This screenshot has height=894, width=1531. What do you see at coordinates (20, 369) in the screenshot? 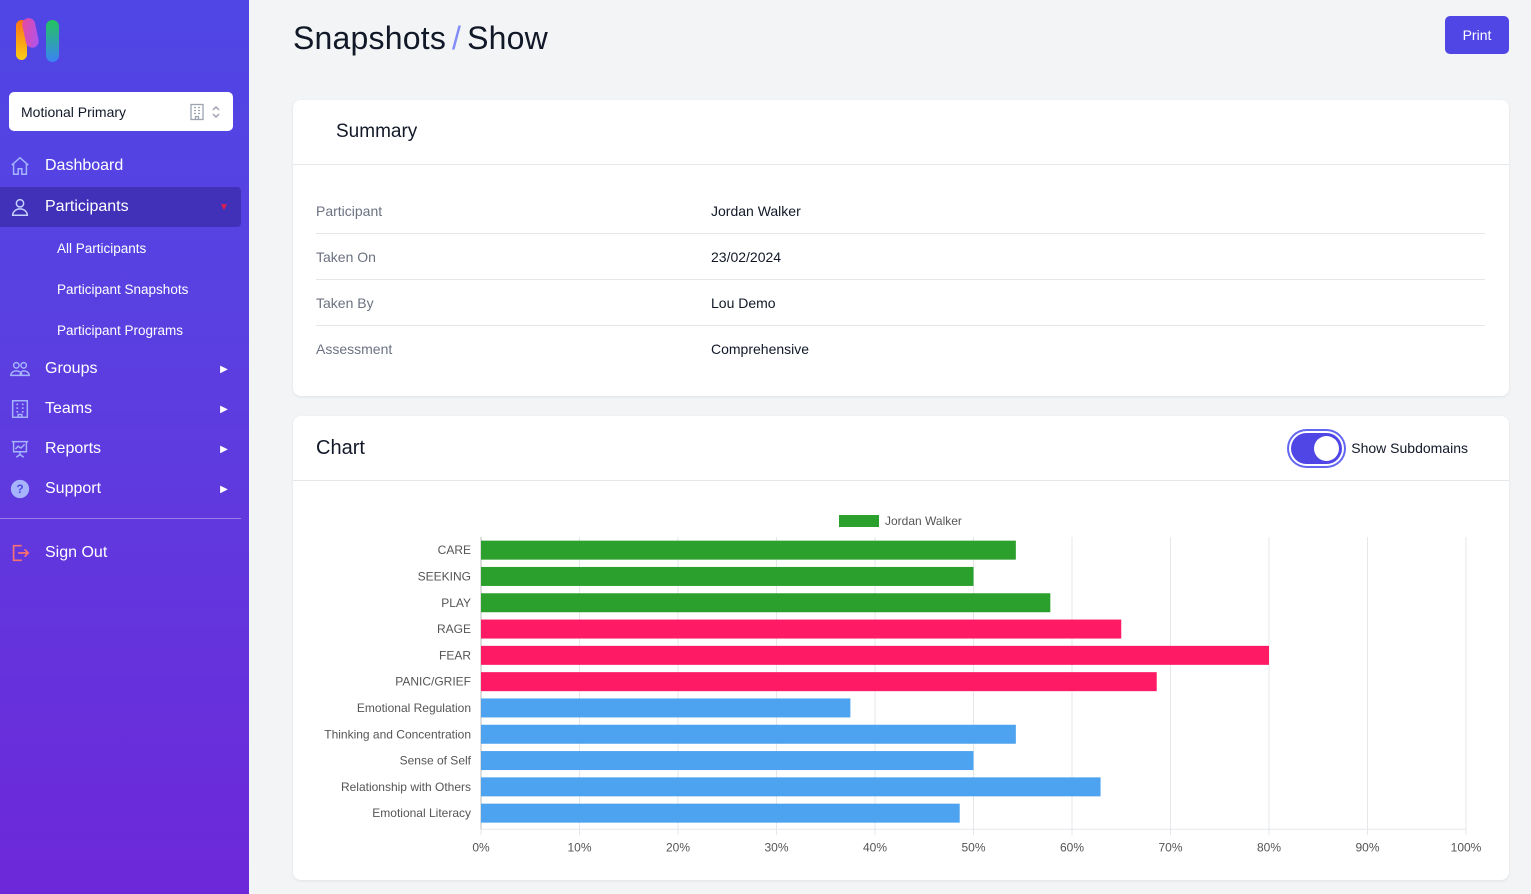
I see `users-icon` at bounding box center [20, 369].